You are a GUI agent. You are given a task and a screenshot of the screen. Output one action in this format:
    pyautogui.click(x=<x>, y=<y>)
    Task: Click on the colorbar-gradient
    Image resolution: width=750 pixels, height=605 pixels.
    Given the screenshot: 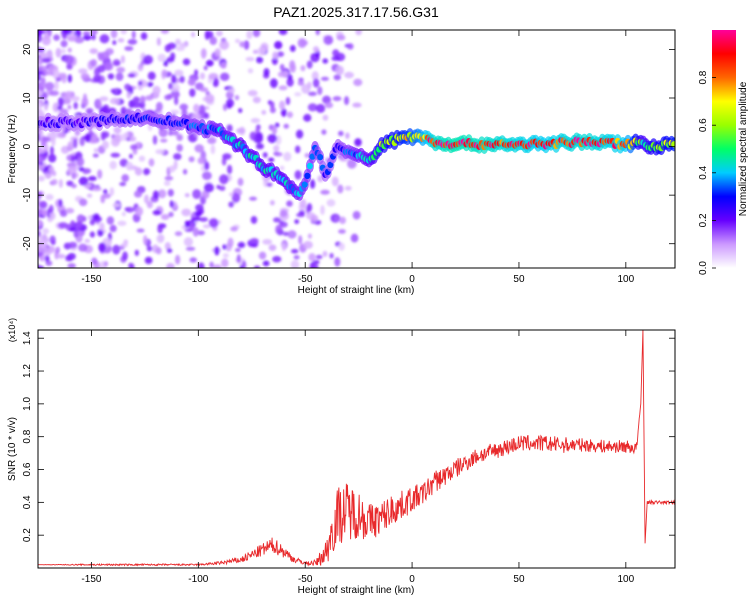 What is the action you would take?
    pyautogui.click(x=724, y=149)
    